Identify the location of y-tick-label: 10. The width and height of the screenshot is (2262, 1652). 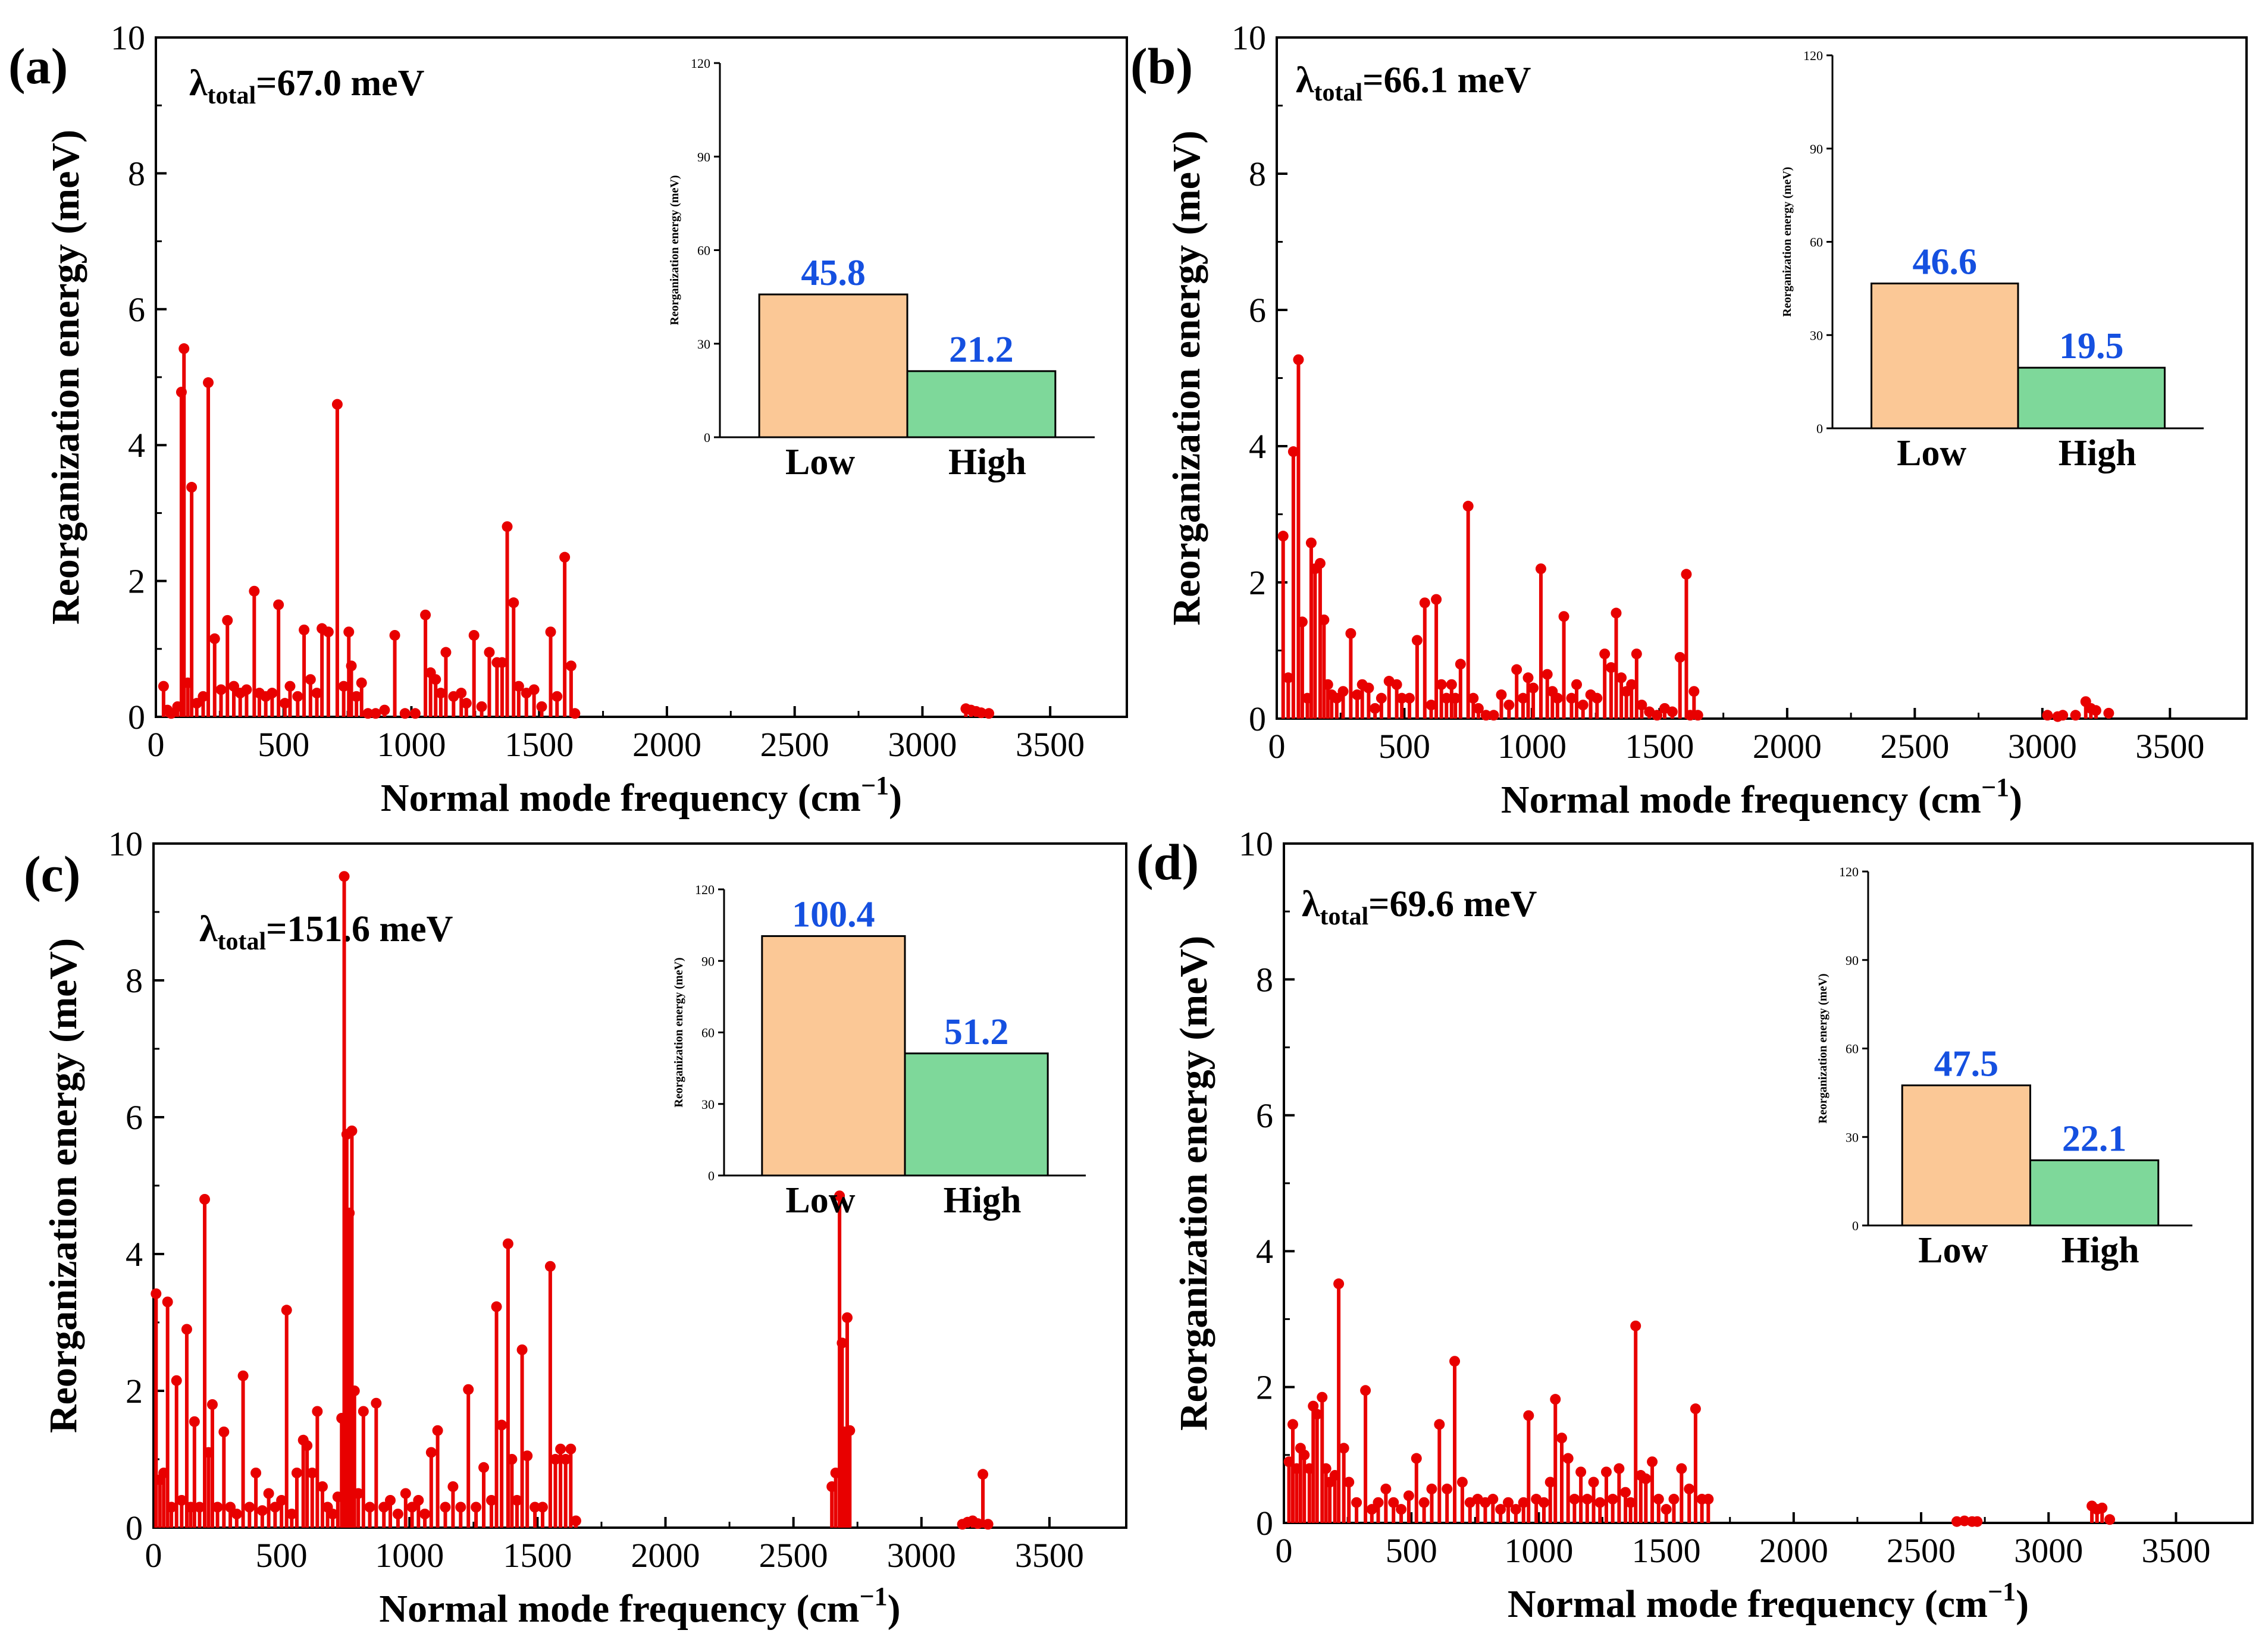
(1249, 37).